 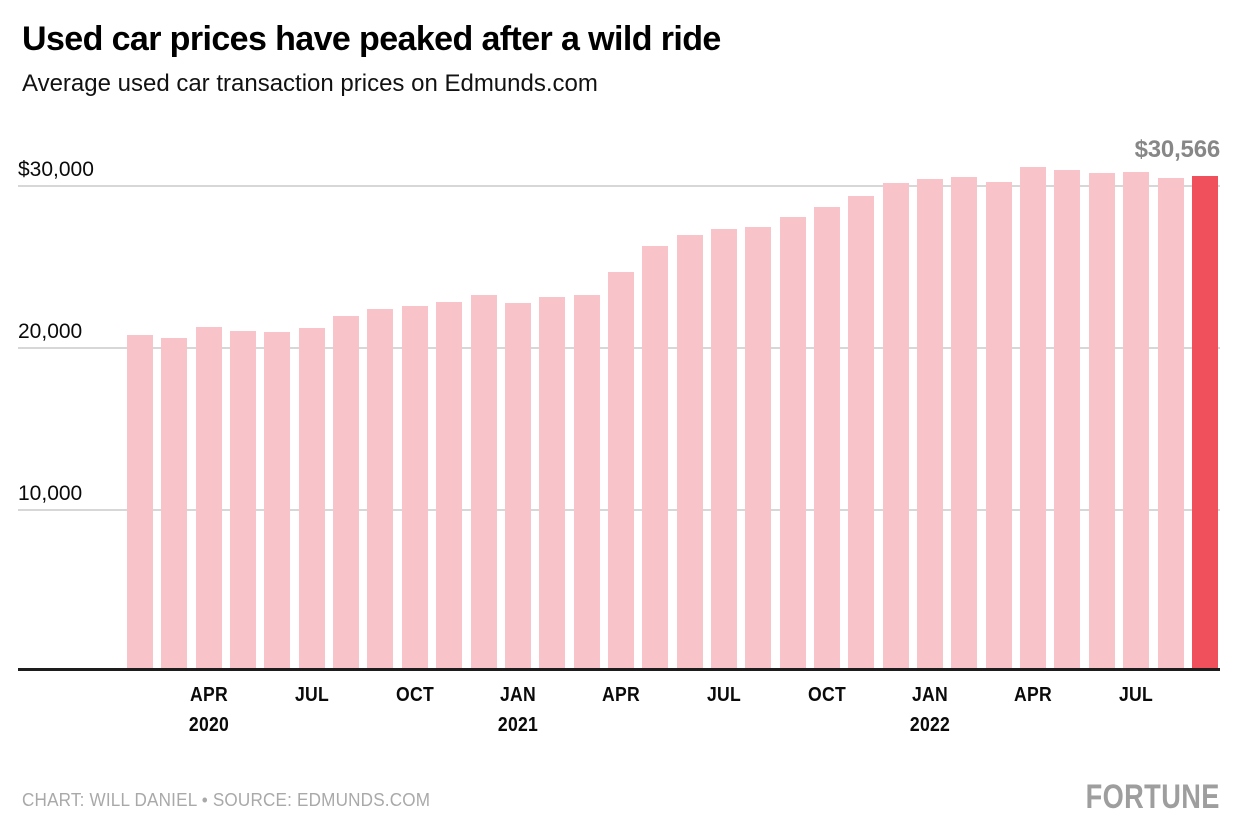 What do you see at coordinates (243, 501) in the screenshot?
I see `bar-may-2020` at bounding box center [243, 501].